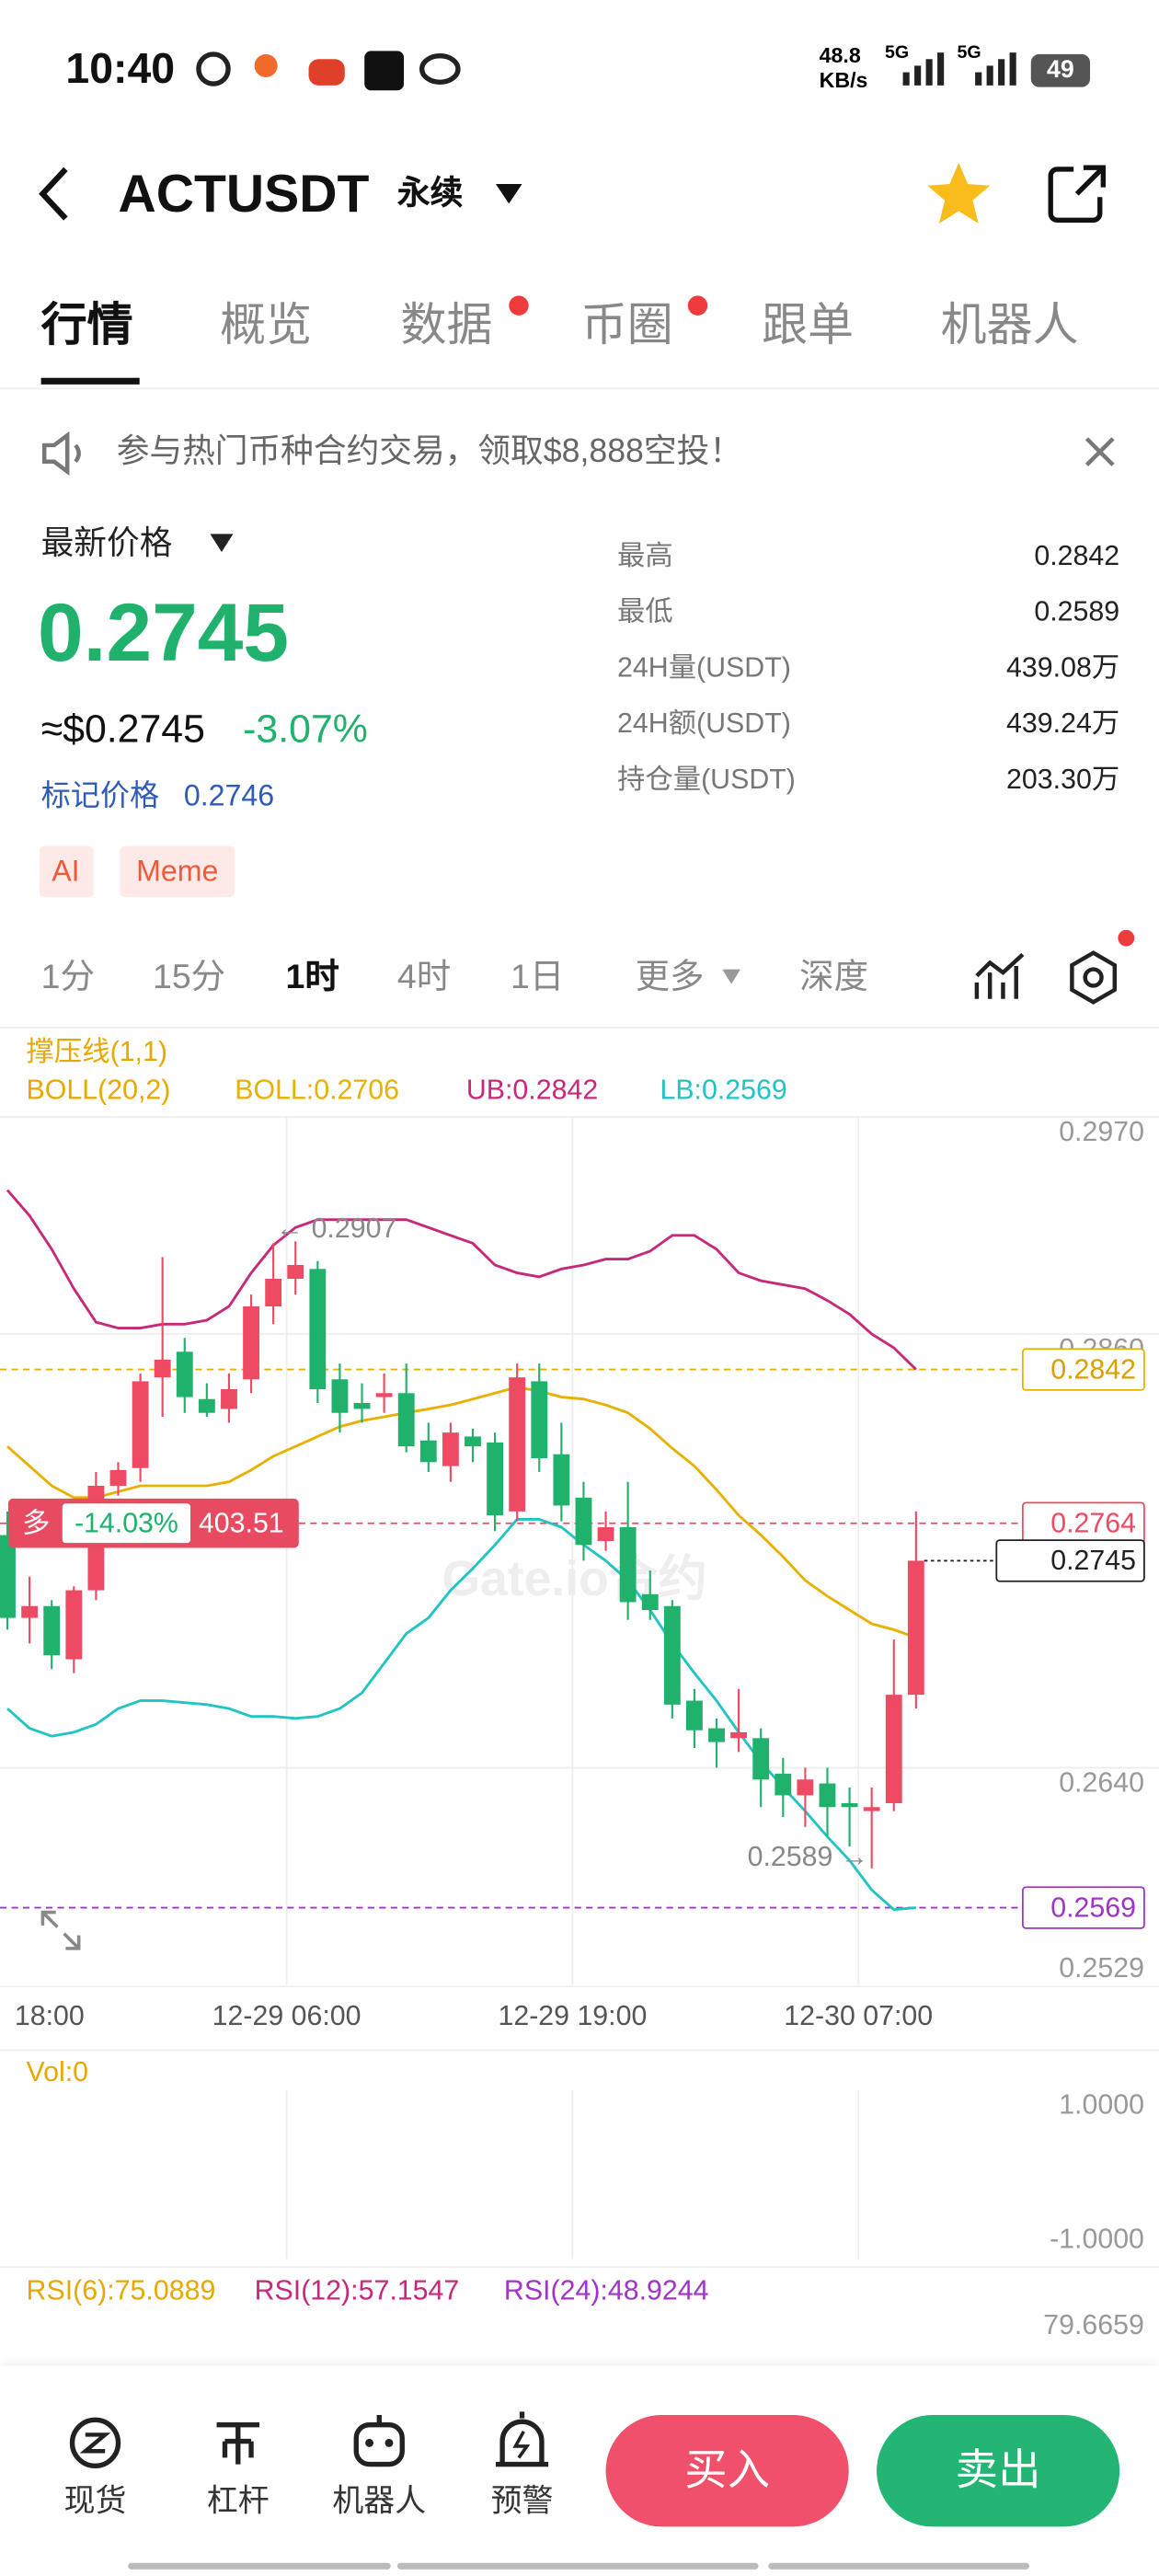  What do you see at coordinates (424, 977) in the screenshot?
I see `interval: 4时` at bounding box center [424, 977].